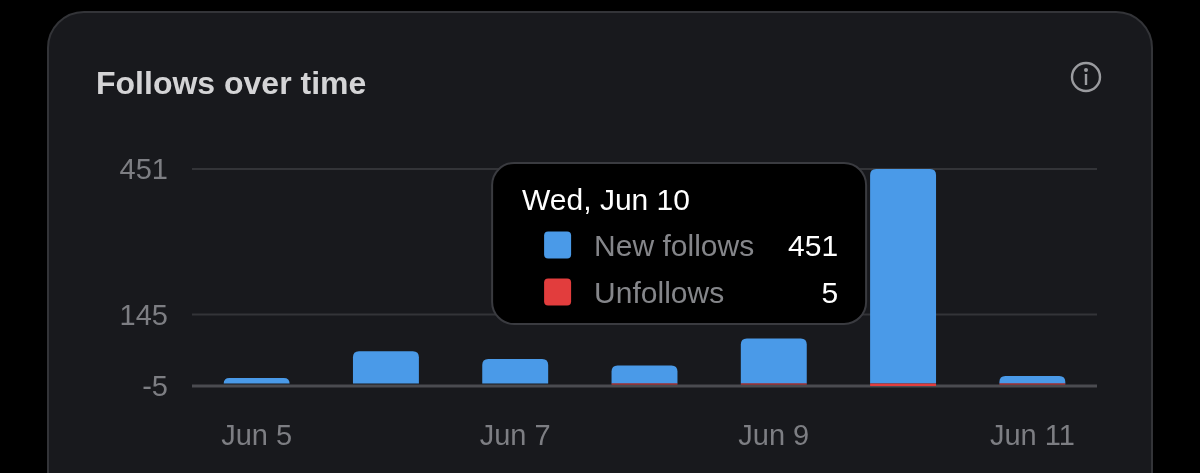 This screenshot has height=473, width=1200. I want to click on annotation: Wed, Jun 10, so click(606, 199).